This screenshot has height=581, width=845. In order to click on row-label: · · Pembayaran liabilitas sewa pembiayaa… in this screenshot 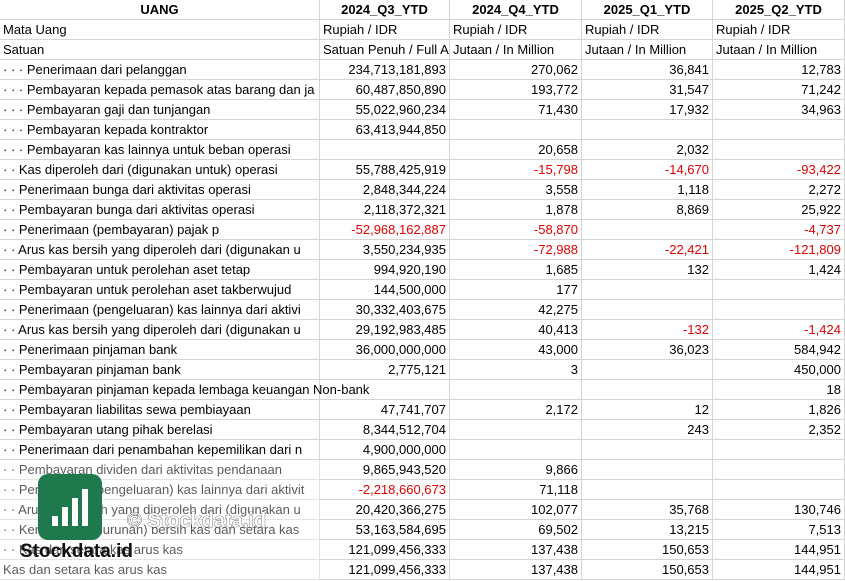, I will do `click(160, 410)`.